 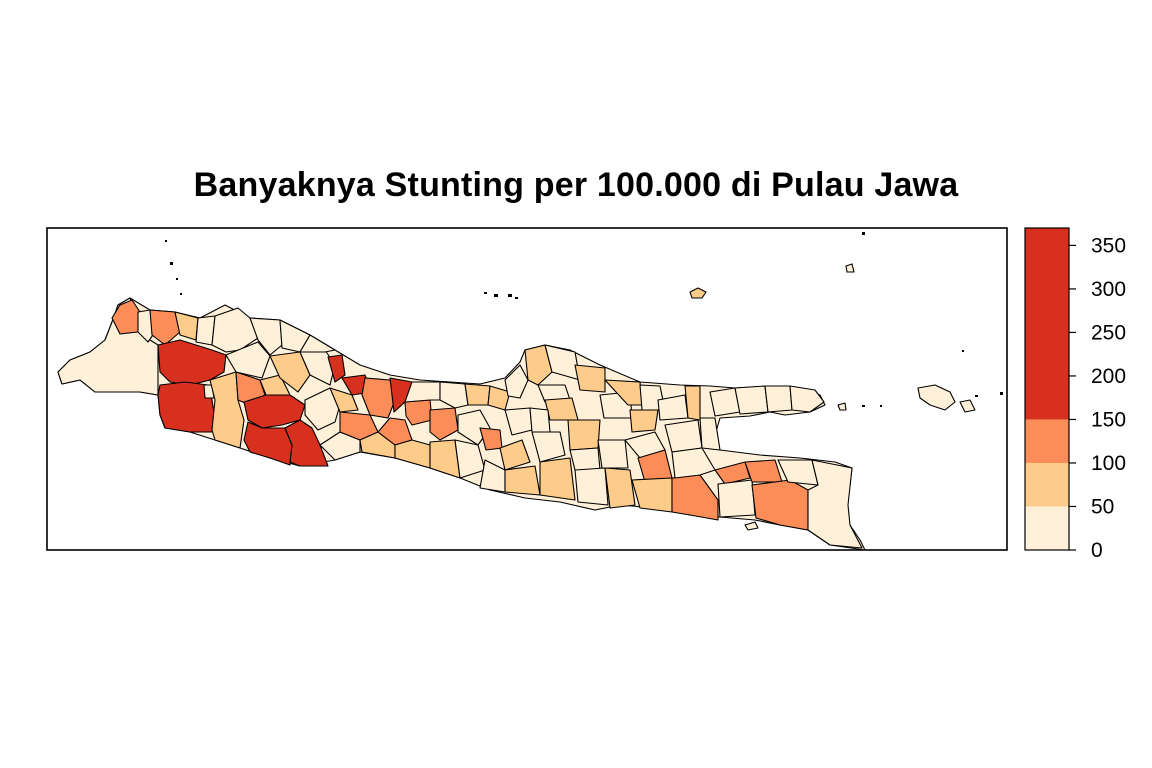 I want to click on legend-tick-label: 300, so click(x=1108, y=289).